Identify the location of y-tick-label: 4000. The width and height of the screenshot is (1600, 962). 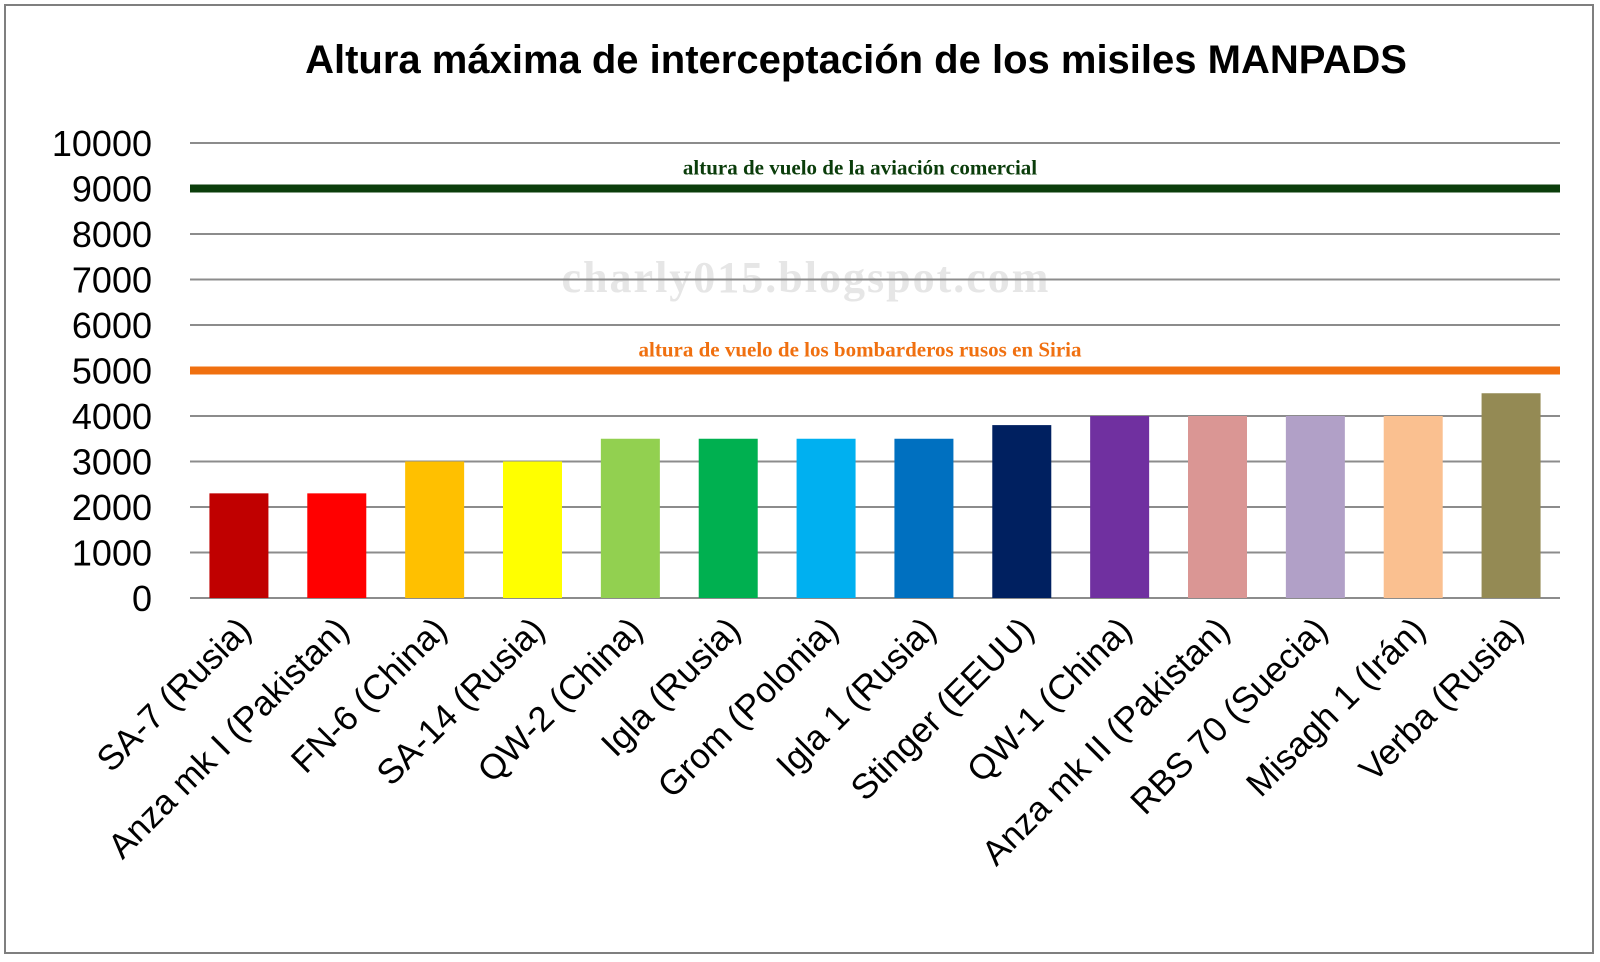
(112, 416).